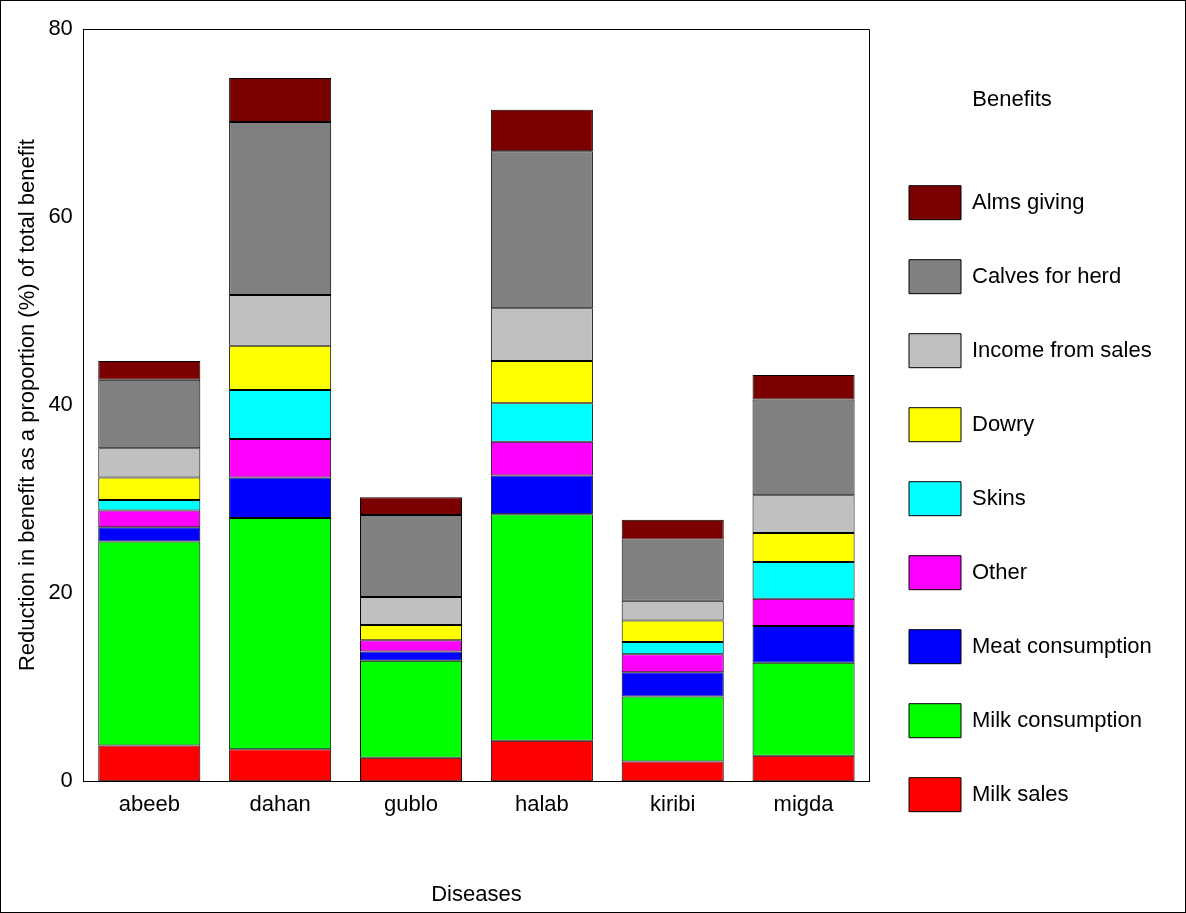 The width and height of the screenshot is (1186, 913). I want to click on legend-label: Other, so click(1000, 571).